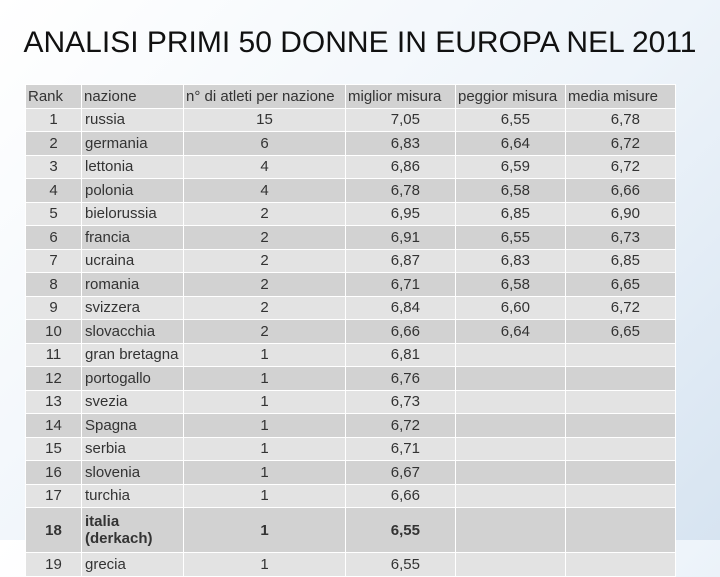  I want to click on header-cell: n° di atleti per nazione, so click(264, 96).